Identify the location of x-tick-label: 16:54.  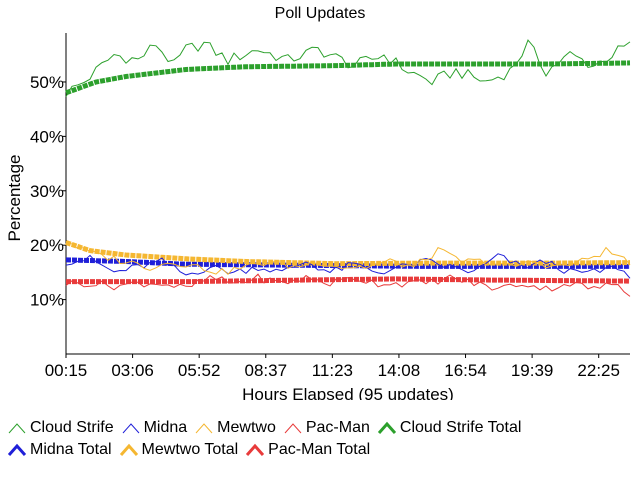
(465, 370).